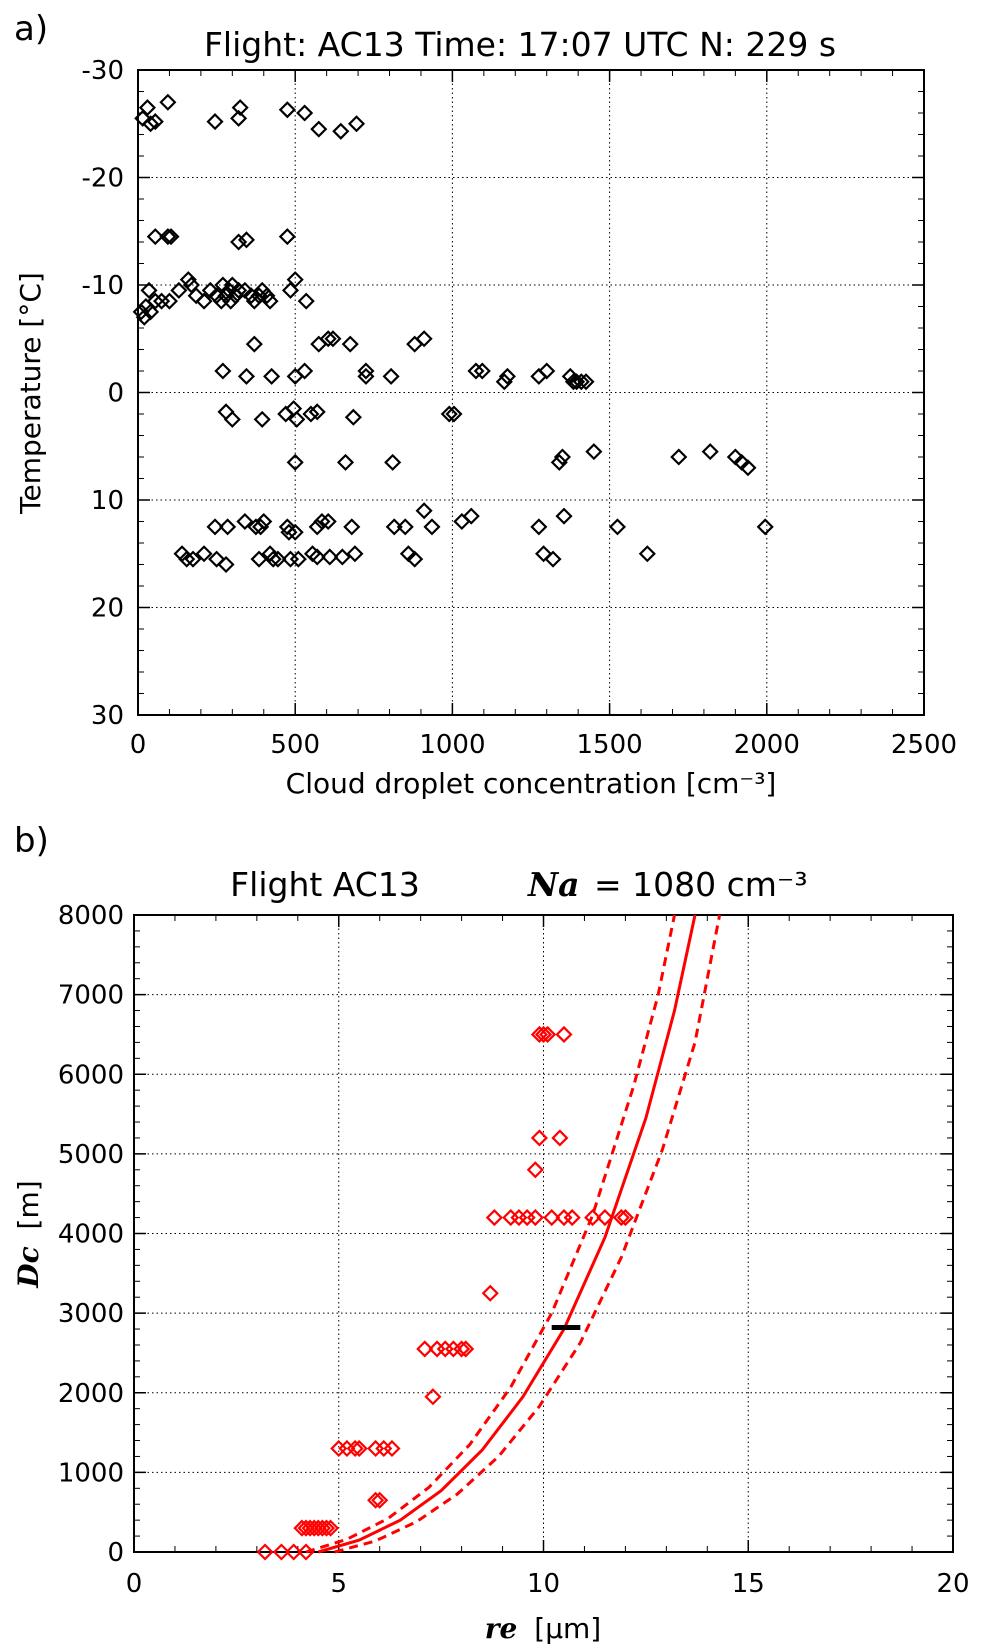 The width and height of the screenshot is (992, 1651). Describe the element at coordinates (31, 29) in the screenshot. I see `panel-a-label: a)` at that location.